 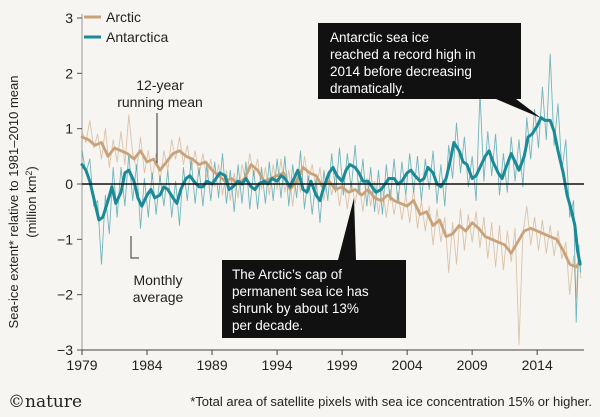 What do you see at coordinates (401, 71) in the screenshot?
I see `antarctic-callout-line3: 2014 before decreasing` at bounding box center [401, 71].